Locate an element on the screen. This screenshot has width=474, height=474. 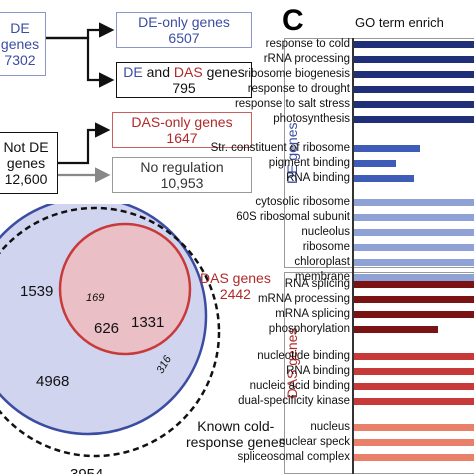
de-term-label: RNA binding is located at coordinates (318, 178).